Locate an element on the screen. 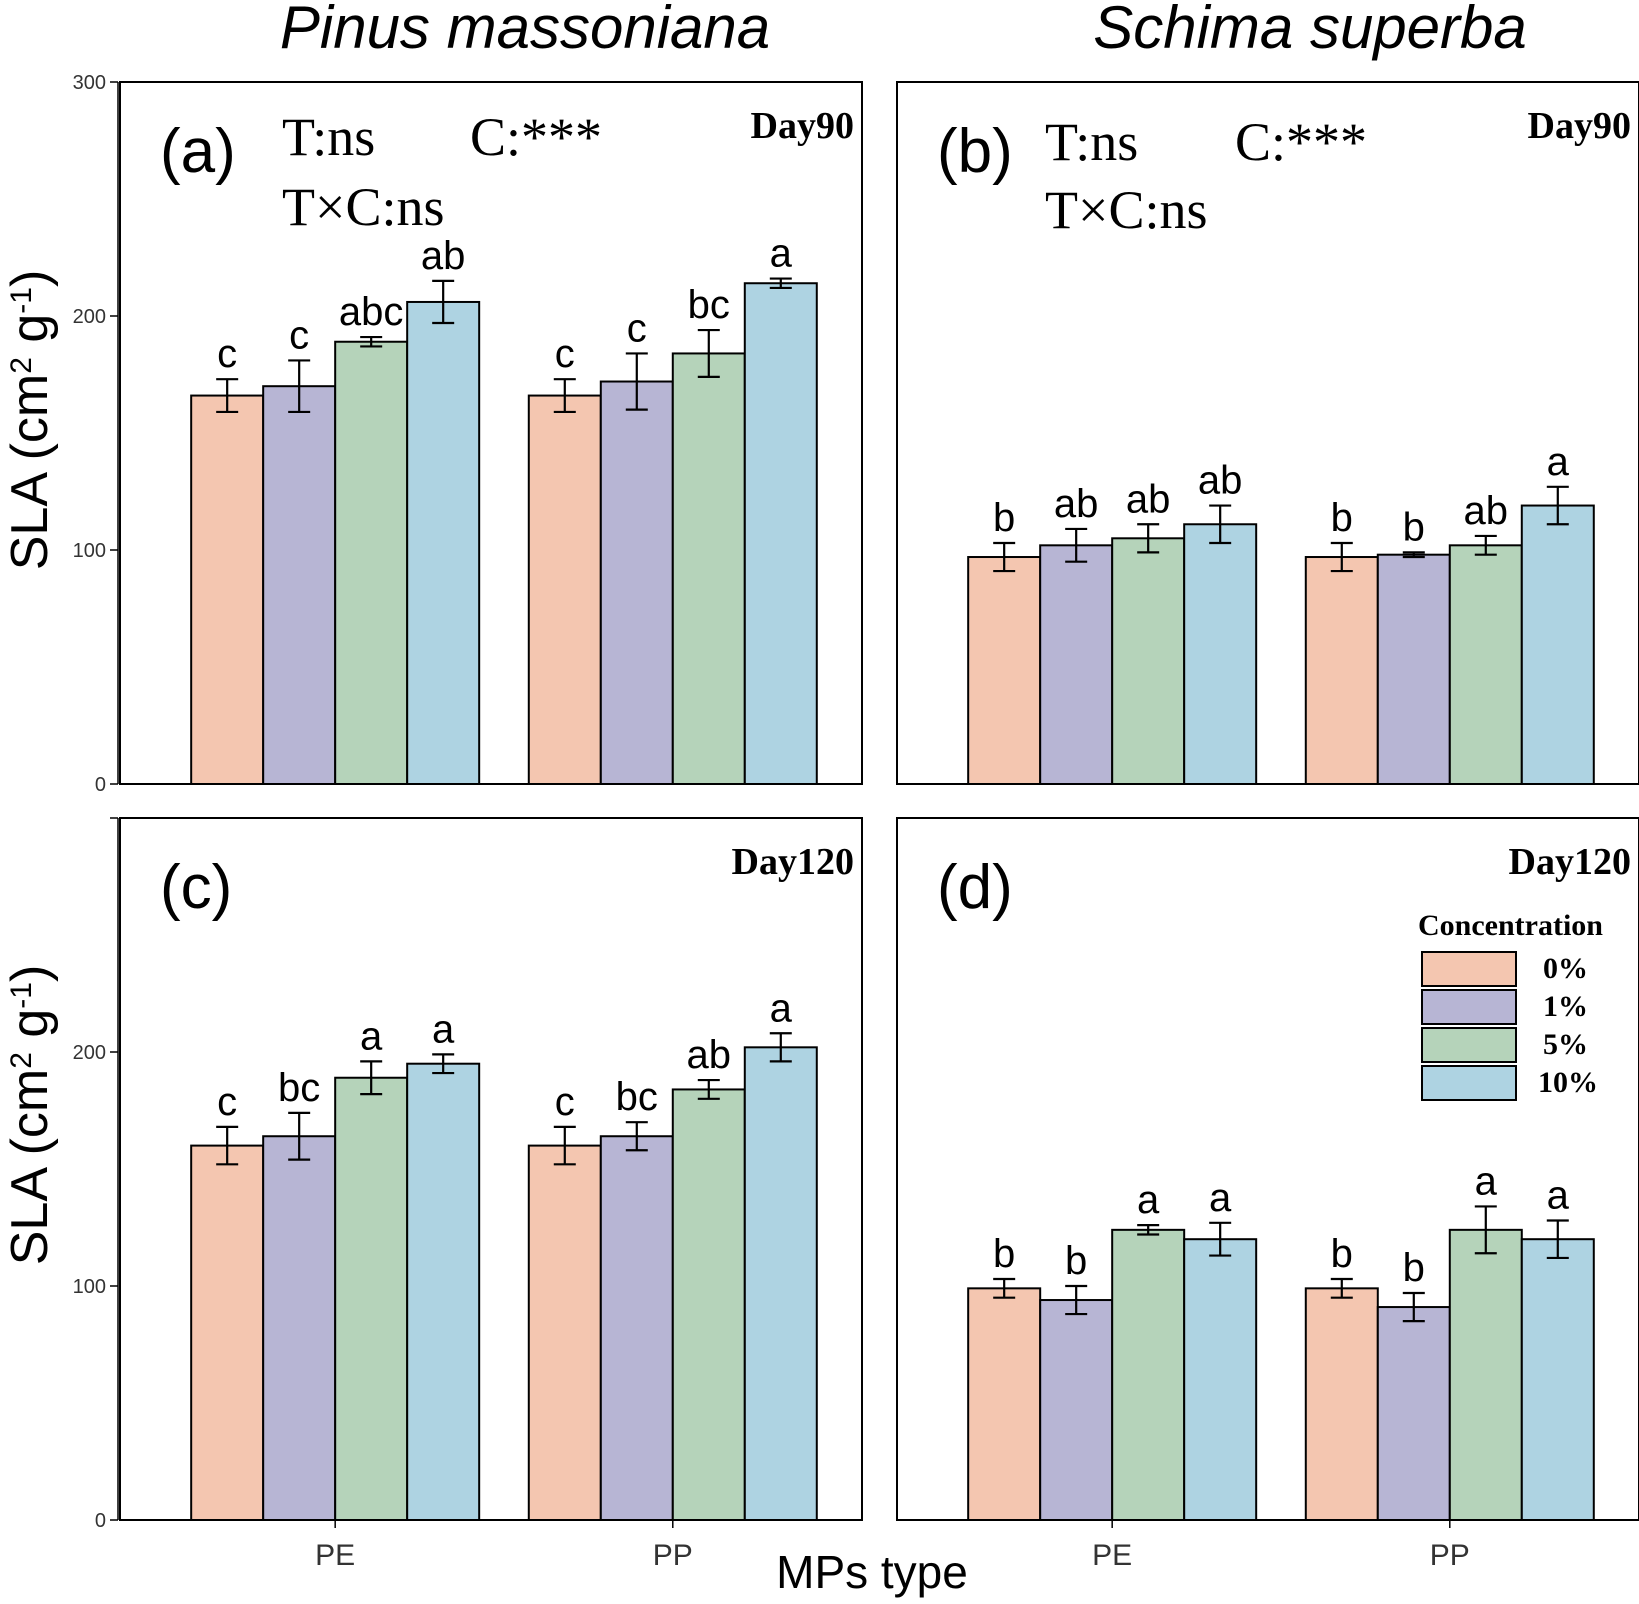 The width and height of the screenshot is (1639, 1604). legend-label-2: 5% is located at coordinates (1565, 1044).